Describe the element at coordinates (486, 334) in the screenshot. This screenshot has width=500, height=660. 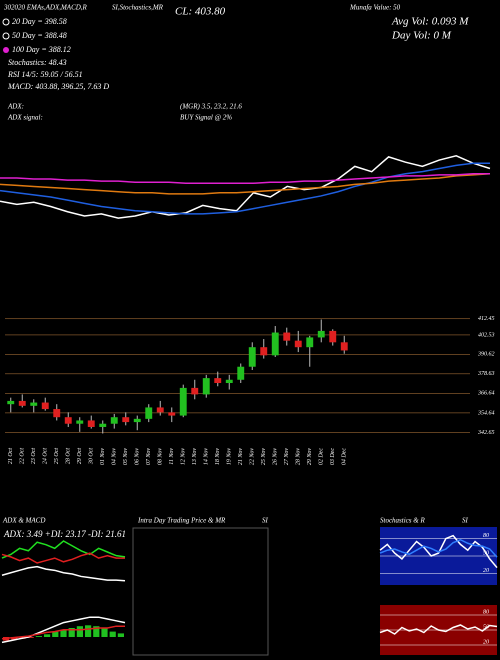
I see `y-tick-label: 402.53` at that location.